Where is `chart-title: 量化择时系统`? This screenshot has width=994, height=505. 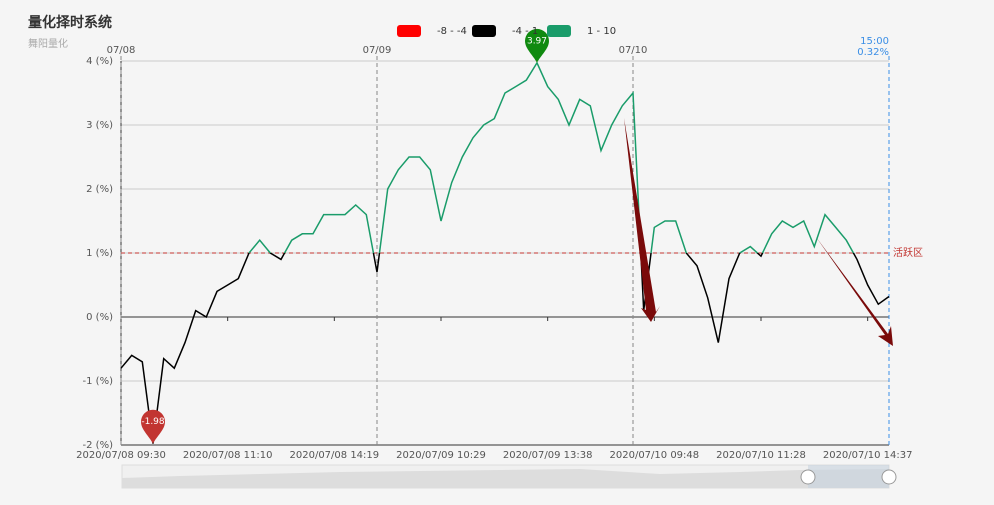 chart-title: 量化择时系统 is located at coordinates (70, 22).